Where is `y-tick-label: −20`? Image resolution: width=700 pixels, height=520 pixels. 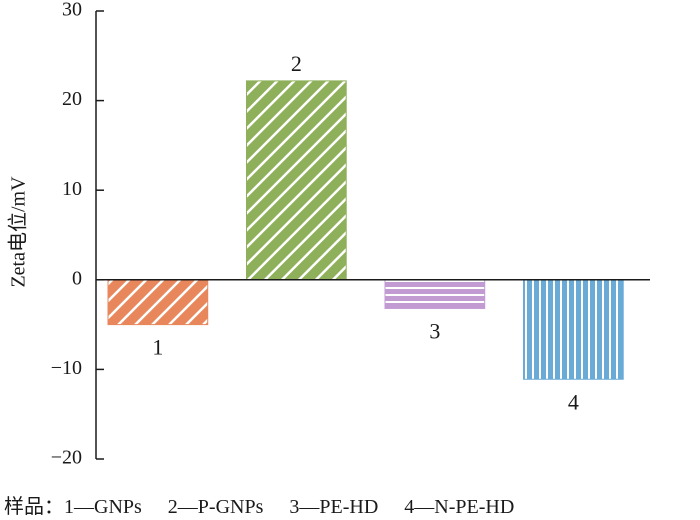
y-tick-label: −20 is located at coordinates (66, 458).